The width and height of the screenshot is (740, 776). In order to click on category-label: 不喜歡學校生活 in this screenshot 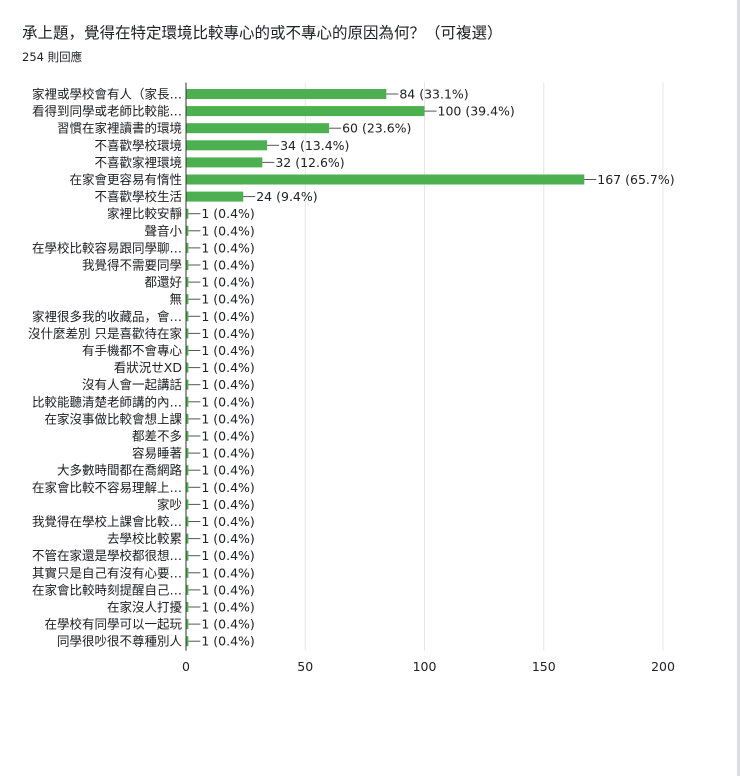, I will do `click(138, 196)`.